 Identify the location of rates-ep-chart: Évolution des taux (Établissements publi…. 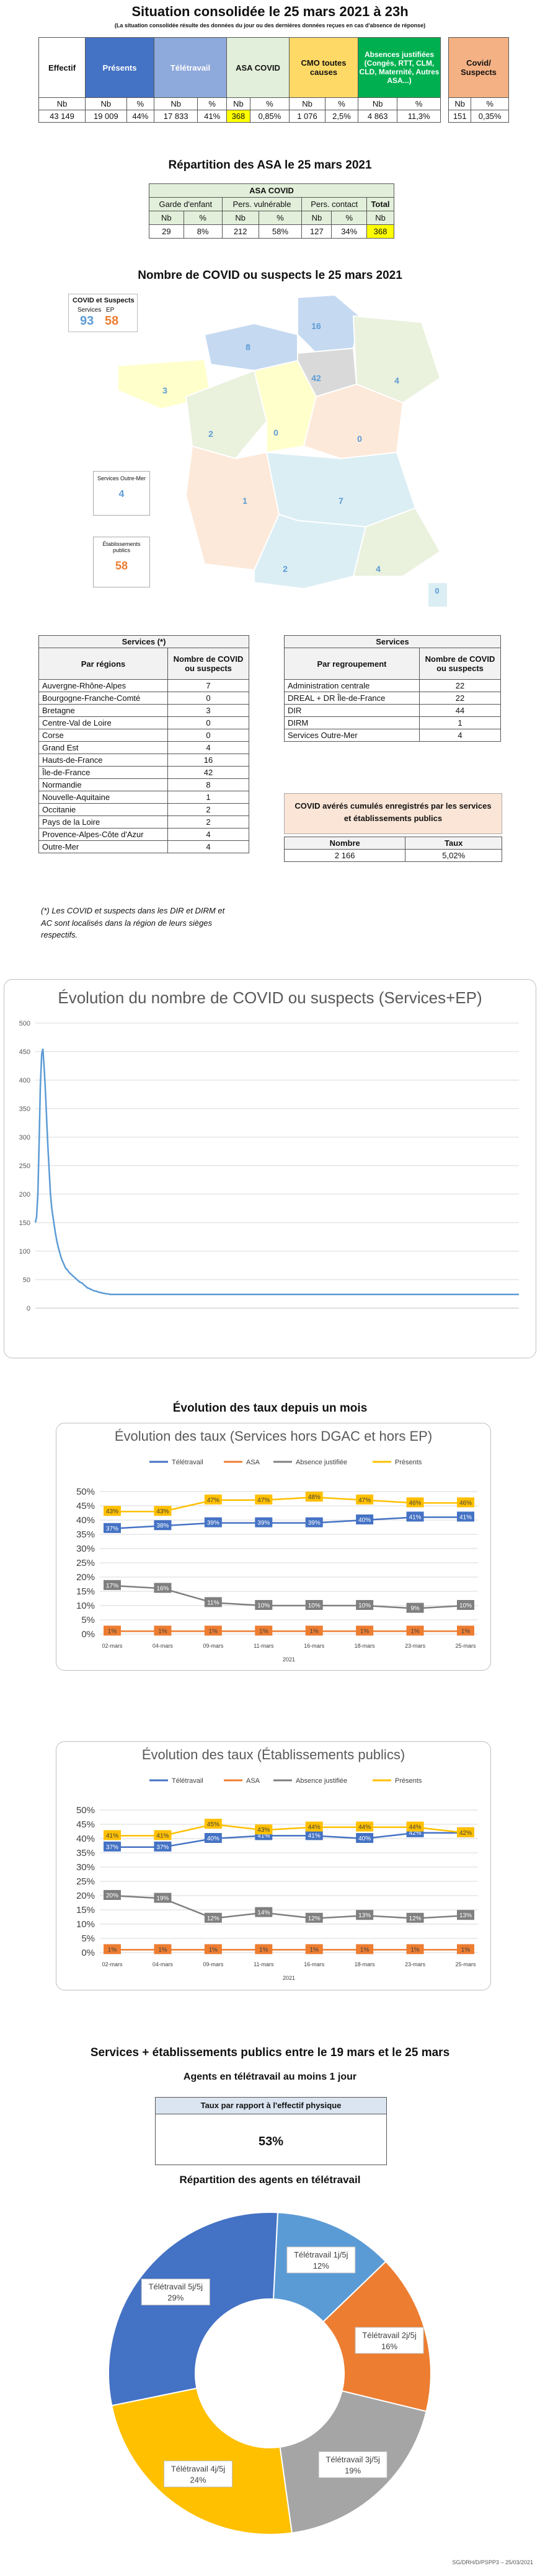
(273, 1866).